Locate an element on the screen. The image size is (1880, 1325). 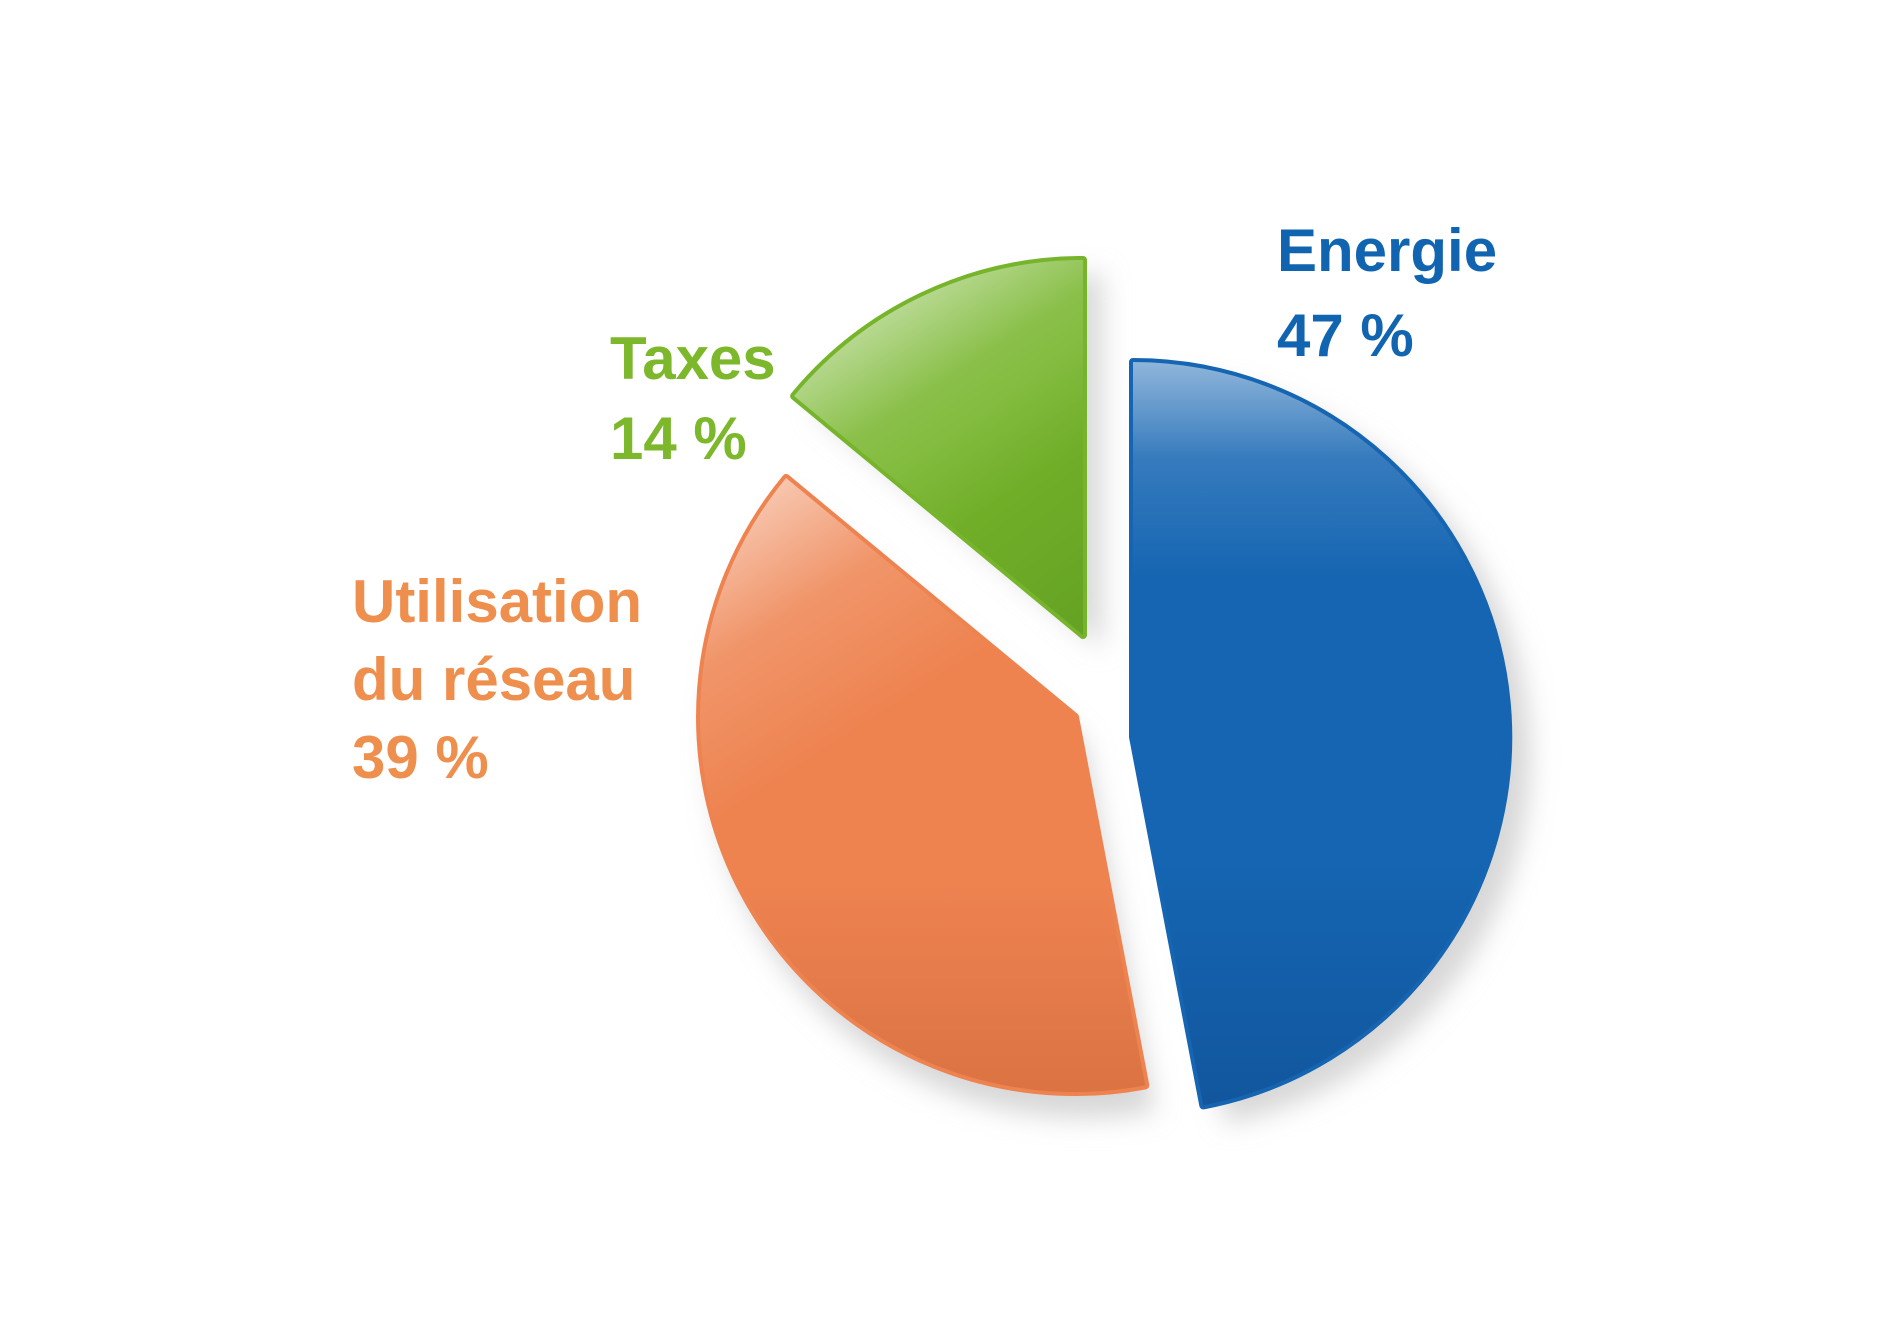
label-reseau: Utilisation du réseau 39 % is located at coordinates (497, 680).